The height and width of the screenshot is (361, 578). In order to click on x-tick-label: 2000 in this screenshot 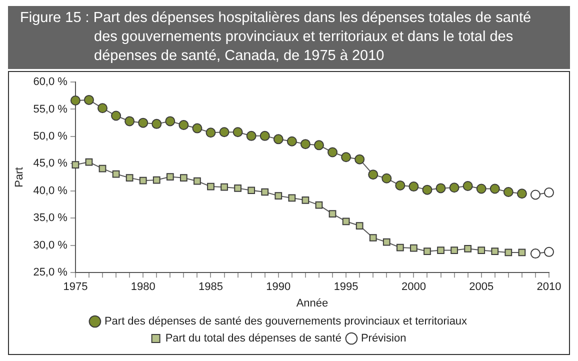, I will do `click(413, 287)`.